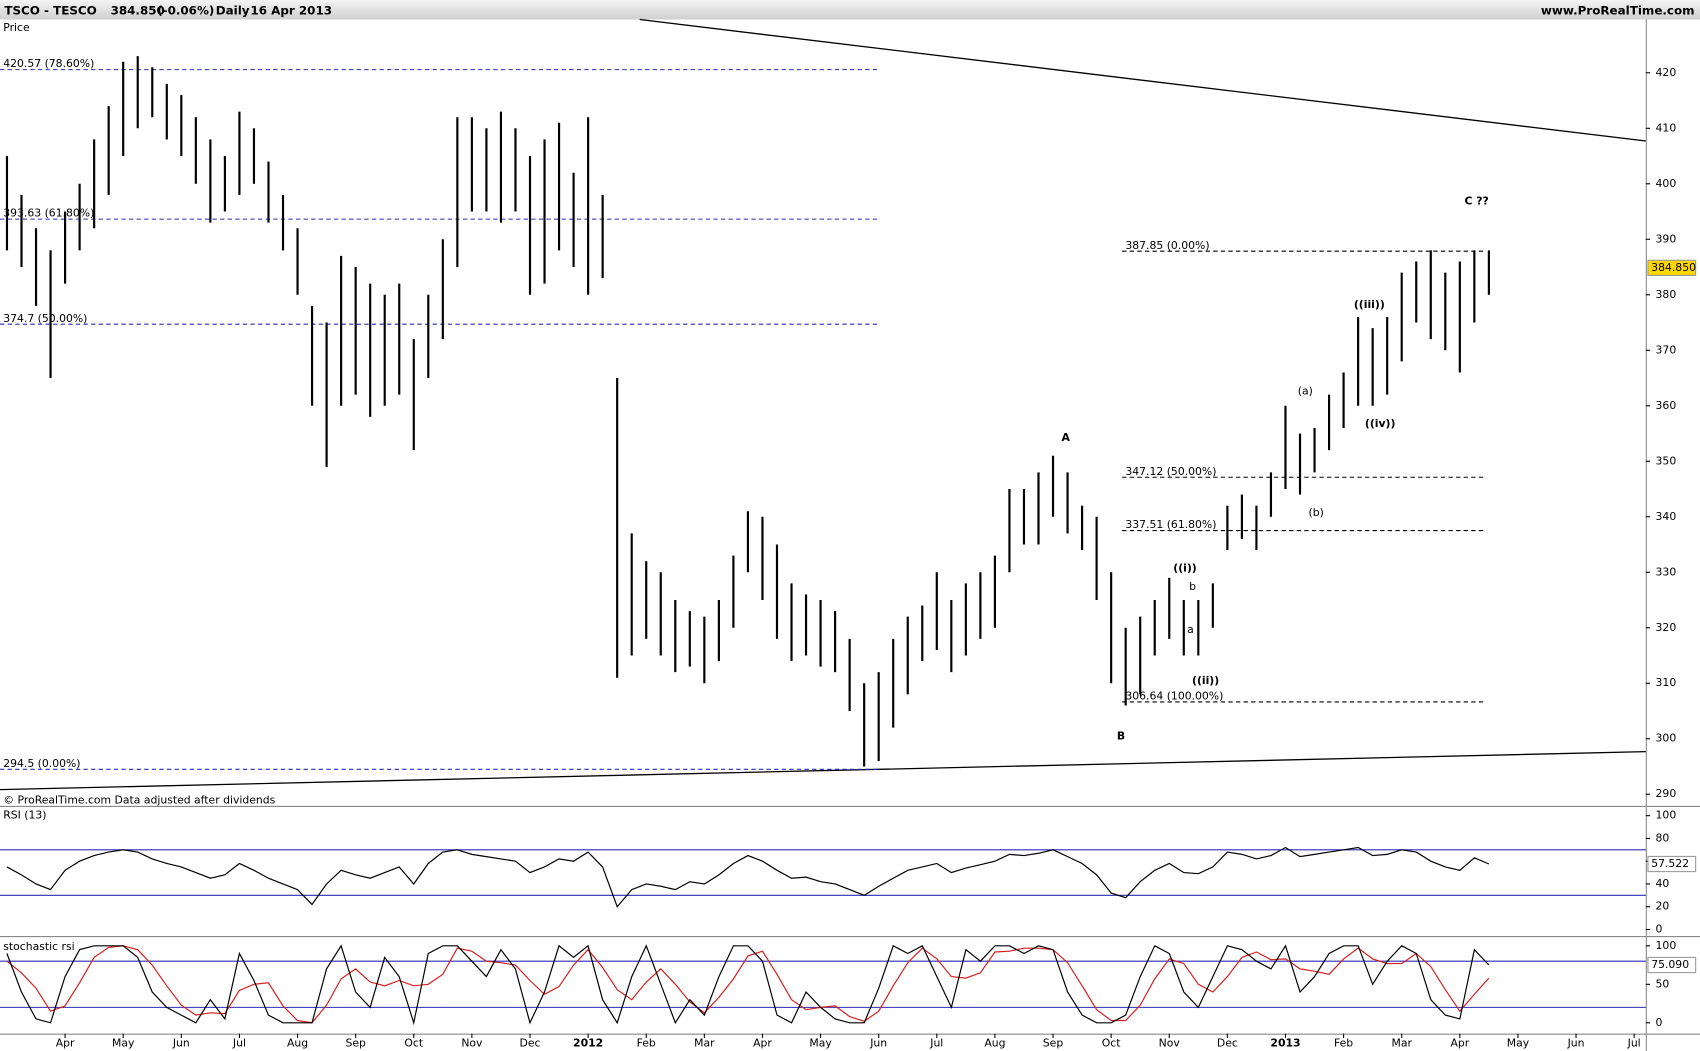 The image size is (1700, 1051). Describe the element at coordinates (1170, 471) in the screenshot. I see `fib-label: 347.12 (50.00%)` at that location.